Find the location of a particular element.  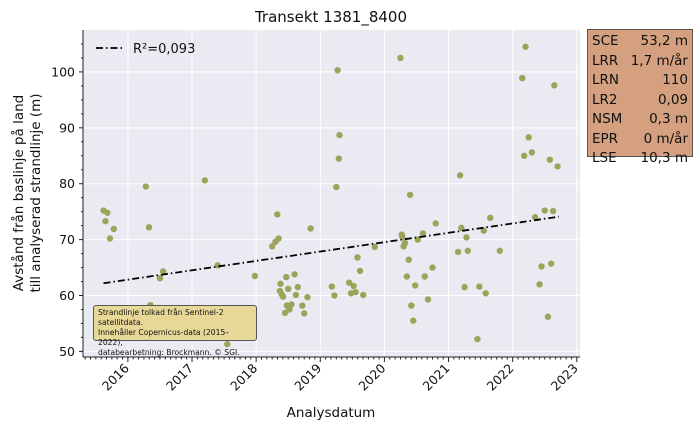

x-tick-label: 2023 is located at coordinates (564, 377).